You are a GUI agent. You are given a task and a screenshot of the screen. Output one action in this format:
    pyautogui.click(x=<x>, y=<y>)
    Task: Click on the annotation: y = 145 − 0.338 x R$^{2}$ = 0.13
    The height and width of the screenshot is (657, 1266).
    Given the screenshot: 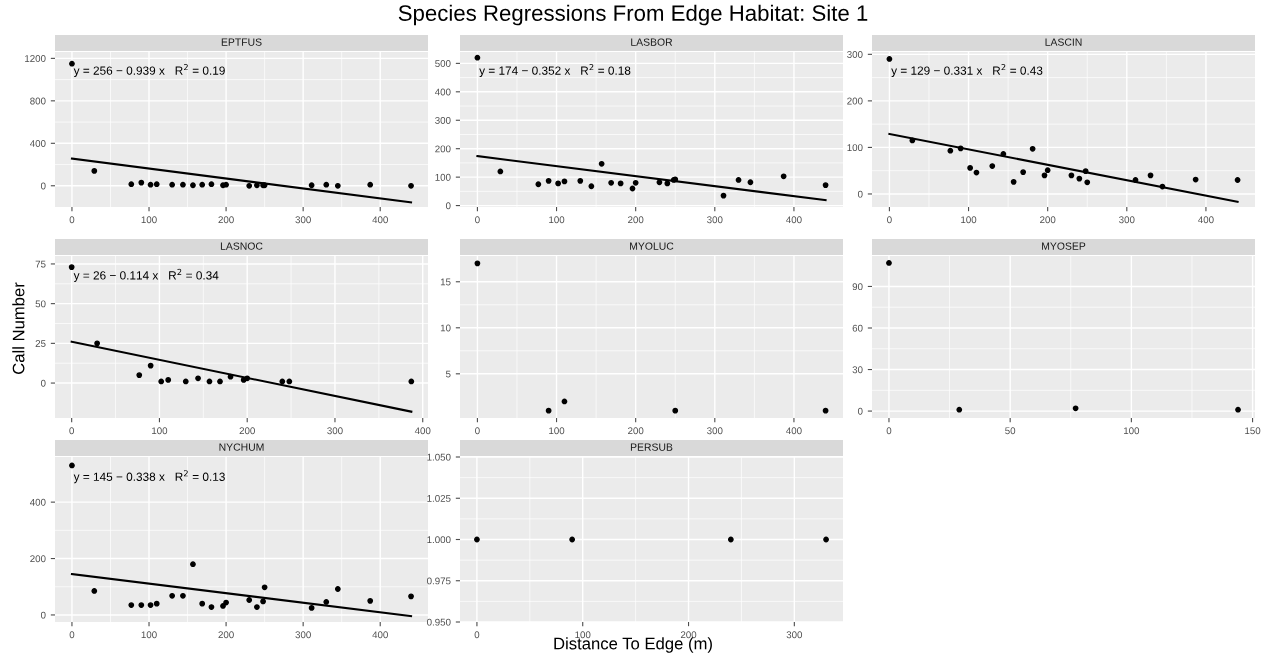 What is the action you would take?
    pyautogui.click(x=149, y=477)
    